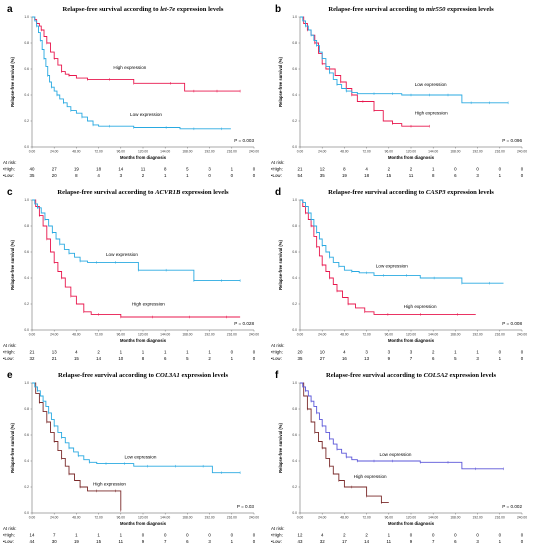  Describe the element at coordinates (277, 375) in the screenshot. I see `panel-letter: f` at that location.